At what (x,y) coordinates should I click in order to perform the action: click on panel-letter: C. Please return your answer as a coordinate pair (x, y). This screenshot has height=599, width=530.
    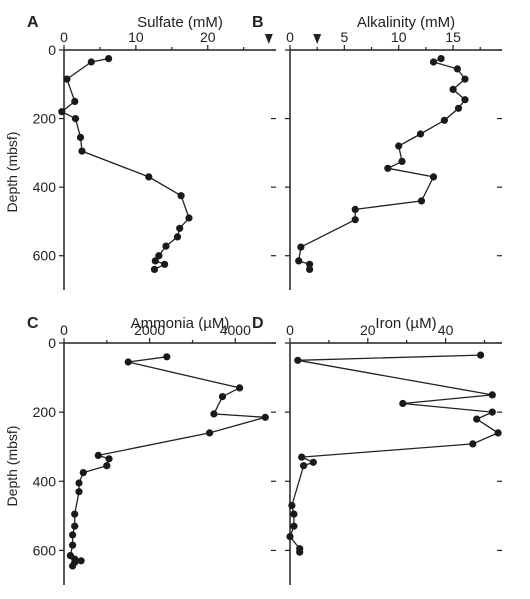
    Looking at the image, I should click on (33, 323).